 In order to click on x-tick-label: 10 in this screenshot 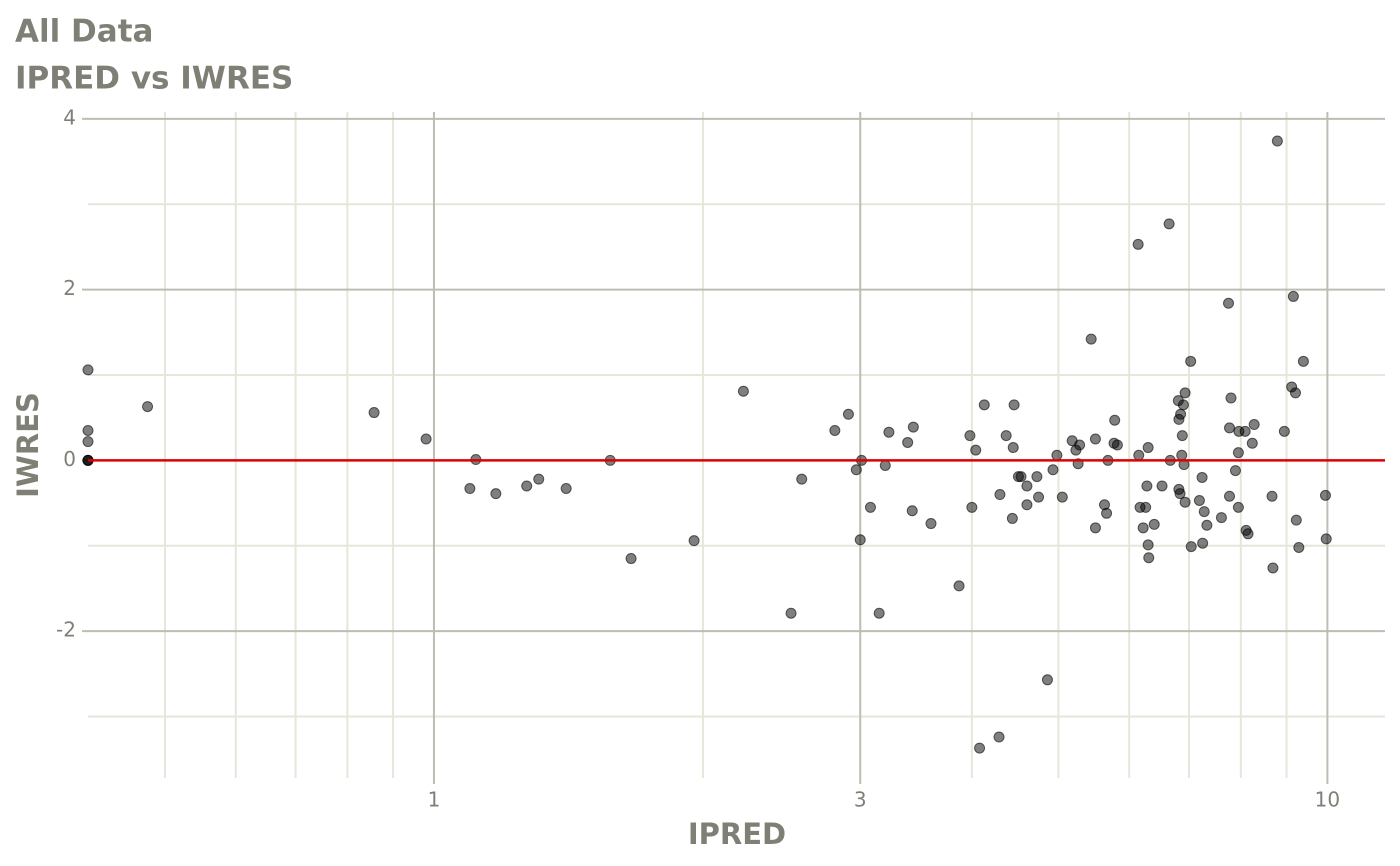, I will do `click(1327, 800)`.